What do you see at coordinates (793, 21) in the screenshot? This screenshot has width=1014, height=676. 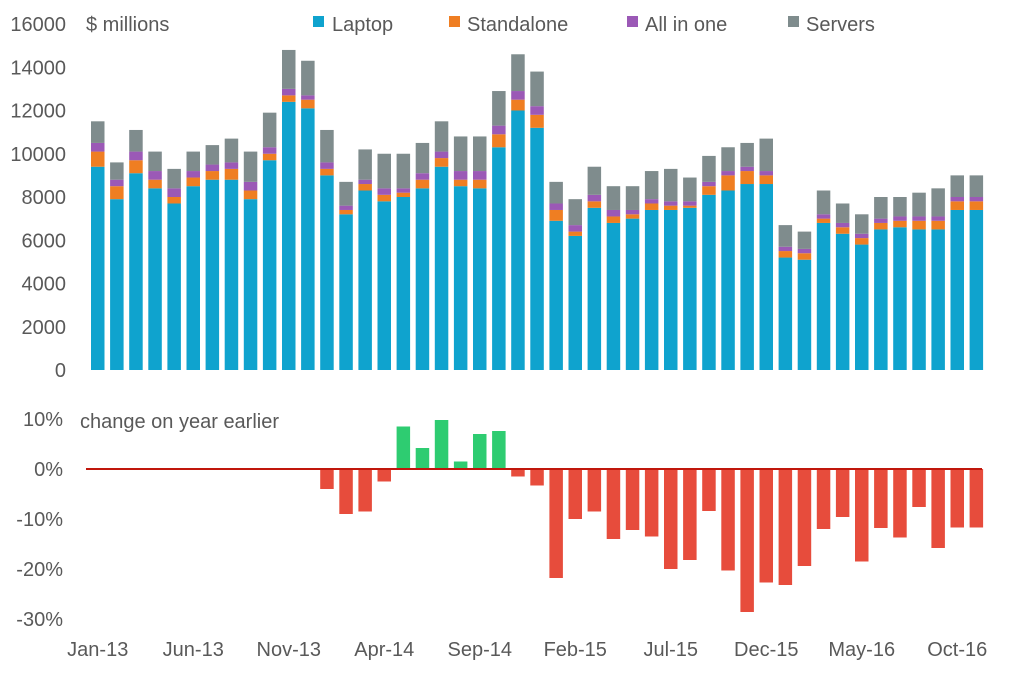 I see `legend-swatch-servers` at bounding box center [793, 21].